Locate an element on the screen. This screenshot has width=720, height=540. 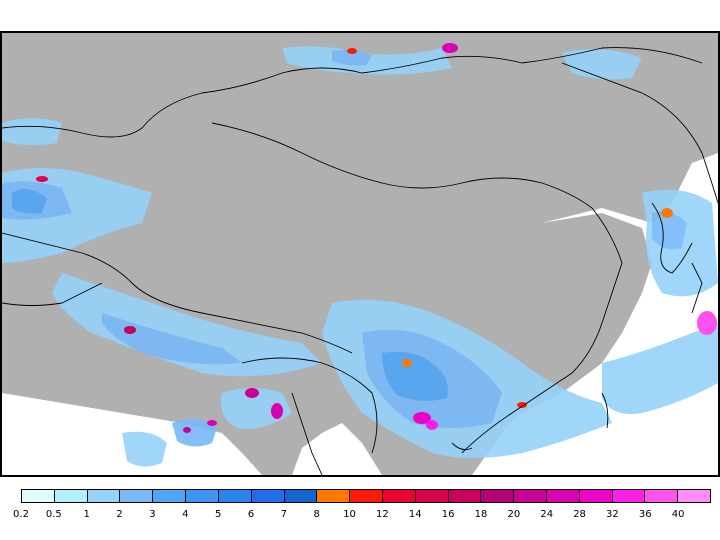
legend-label: 2 is located at coordinates (119, 514).